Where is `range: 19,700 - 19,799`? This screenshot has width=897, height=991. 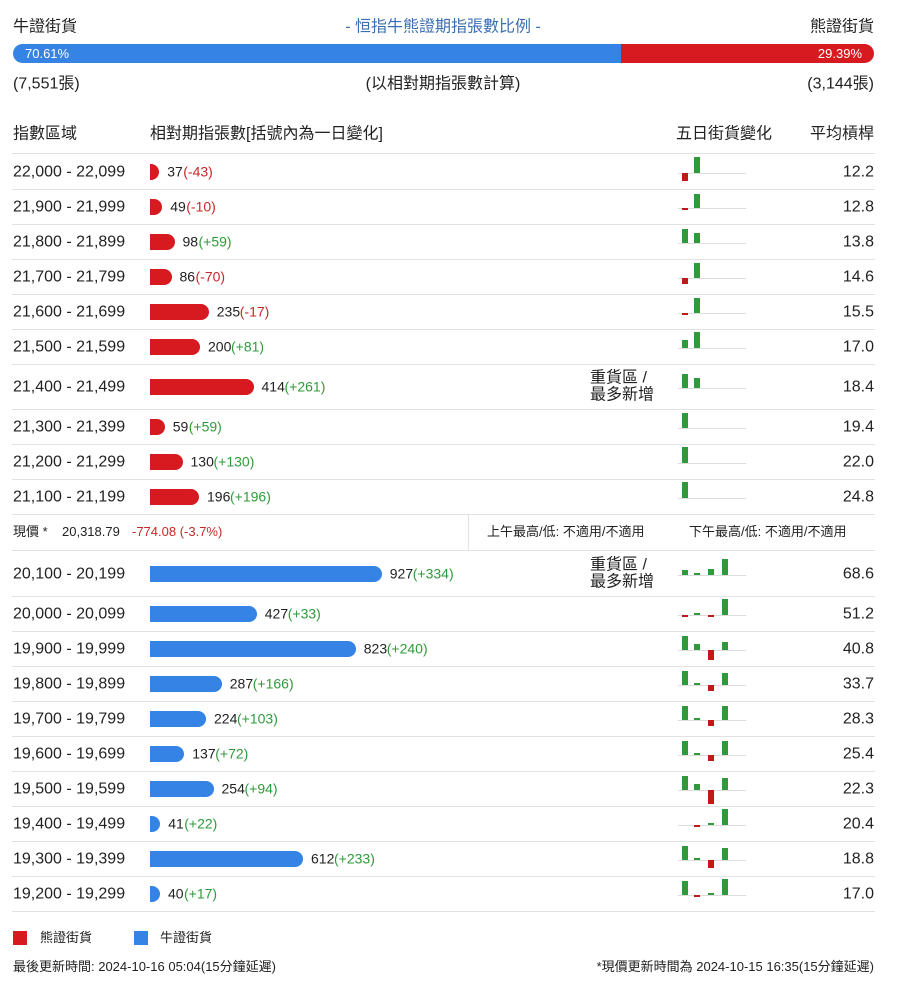
range: 19,700 - 19,799 is located at coordinates (69, 718).